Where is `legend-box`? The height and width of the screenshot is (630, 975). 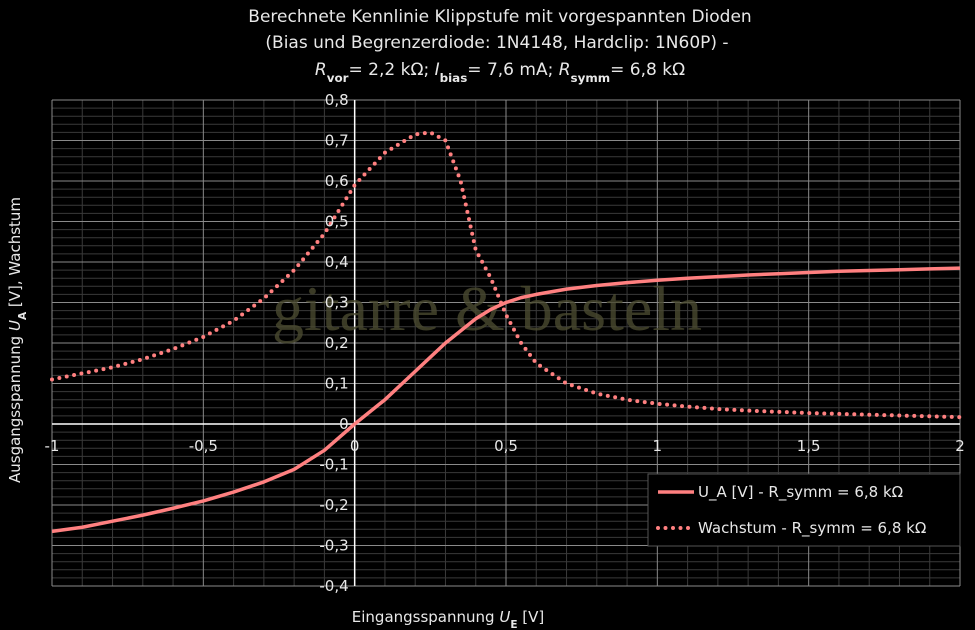 legend-box is located at coordinates (804, 510).